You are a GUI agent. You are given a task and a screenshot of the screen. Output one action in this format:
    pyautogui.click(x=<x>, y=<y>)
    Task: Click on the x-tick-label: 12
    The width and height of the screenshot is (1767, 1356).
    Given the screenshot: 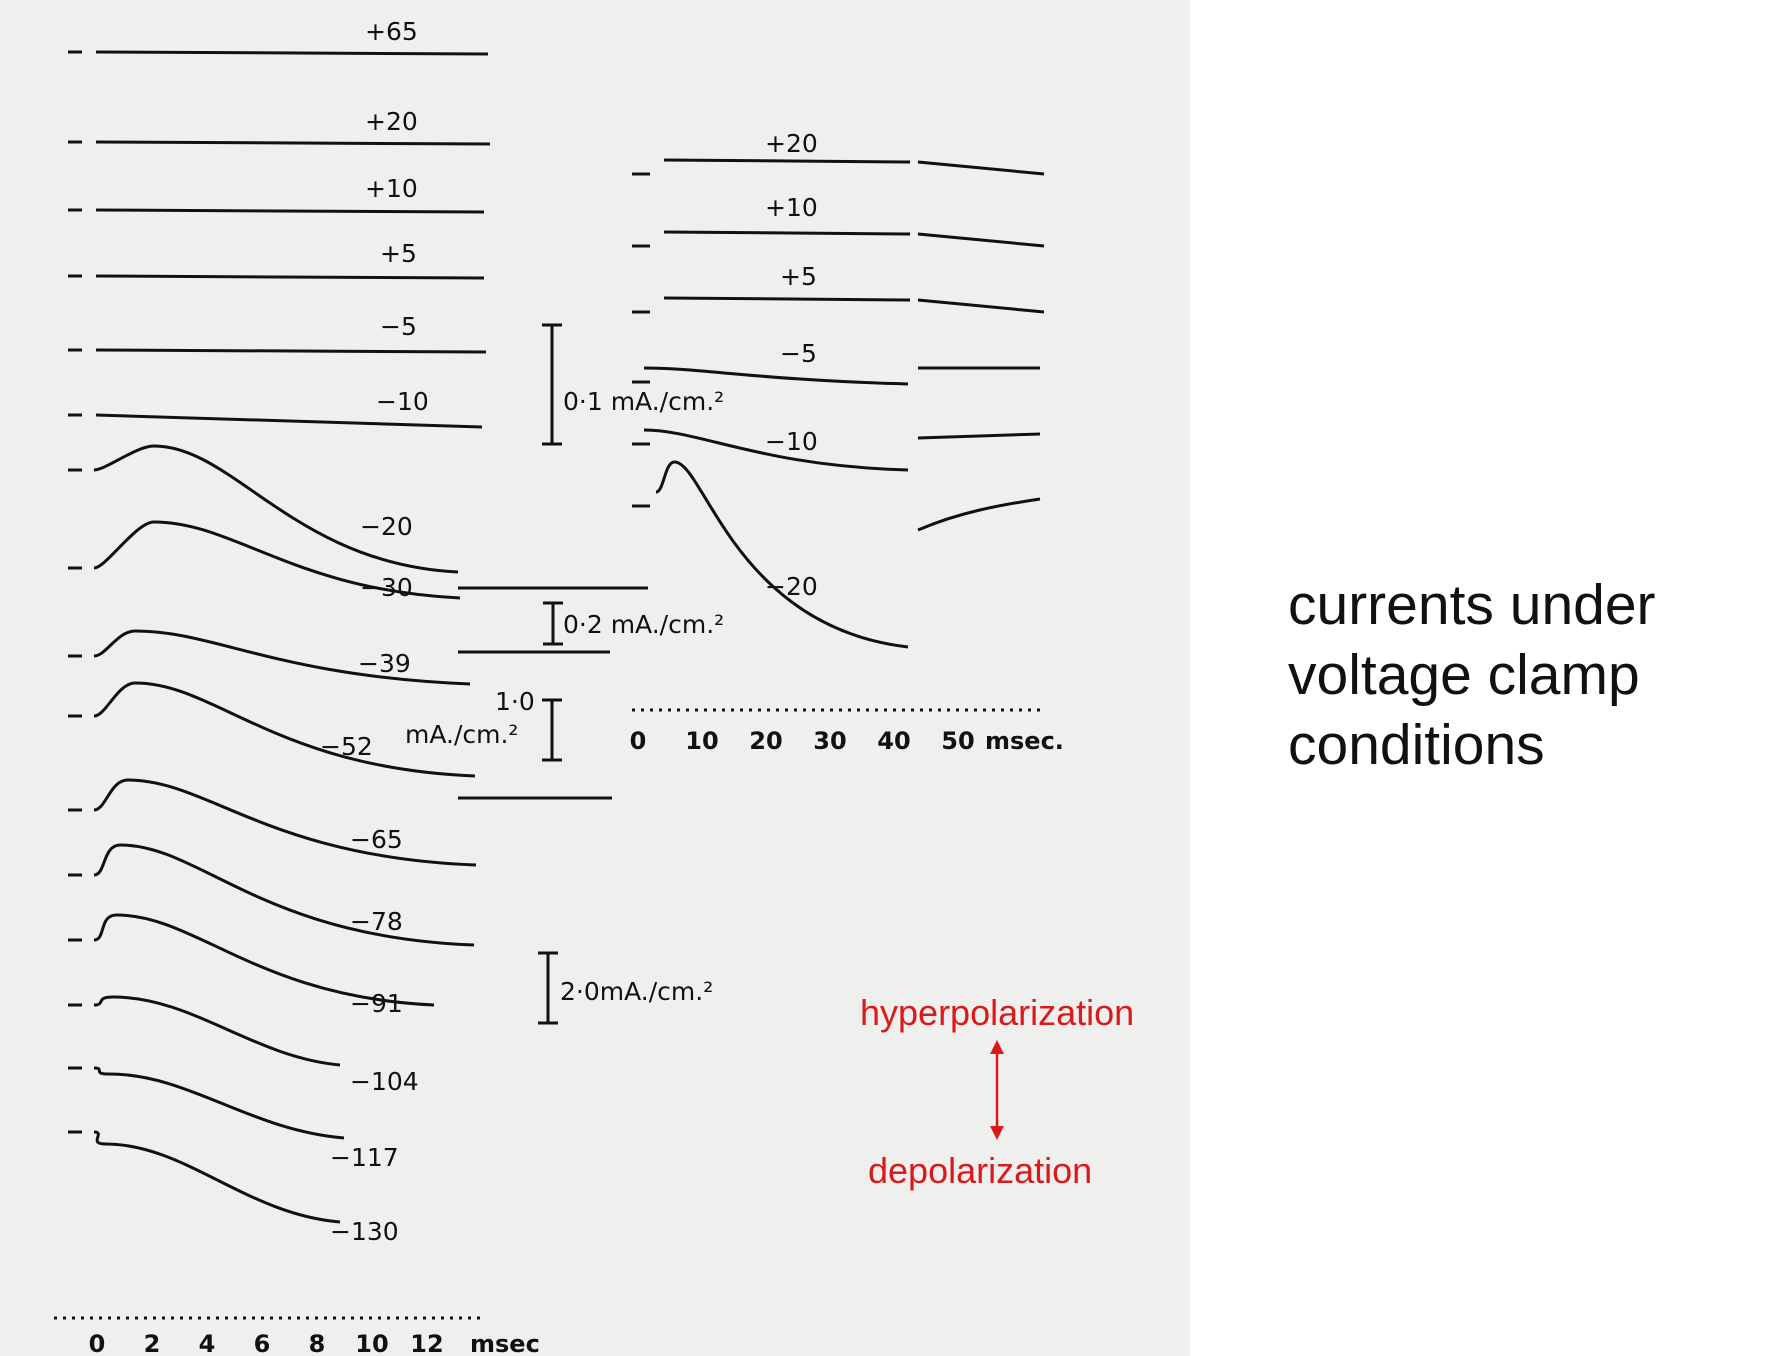 What is the action you would take?
    pyautogui.click(x=426, y=1343)
    